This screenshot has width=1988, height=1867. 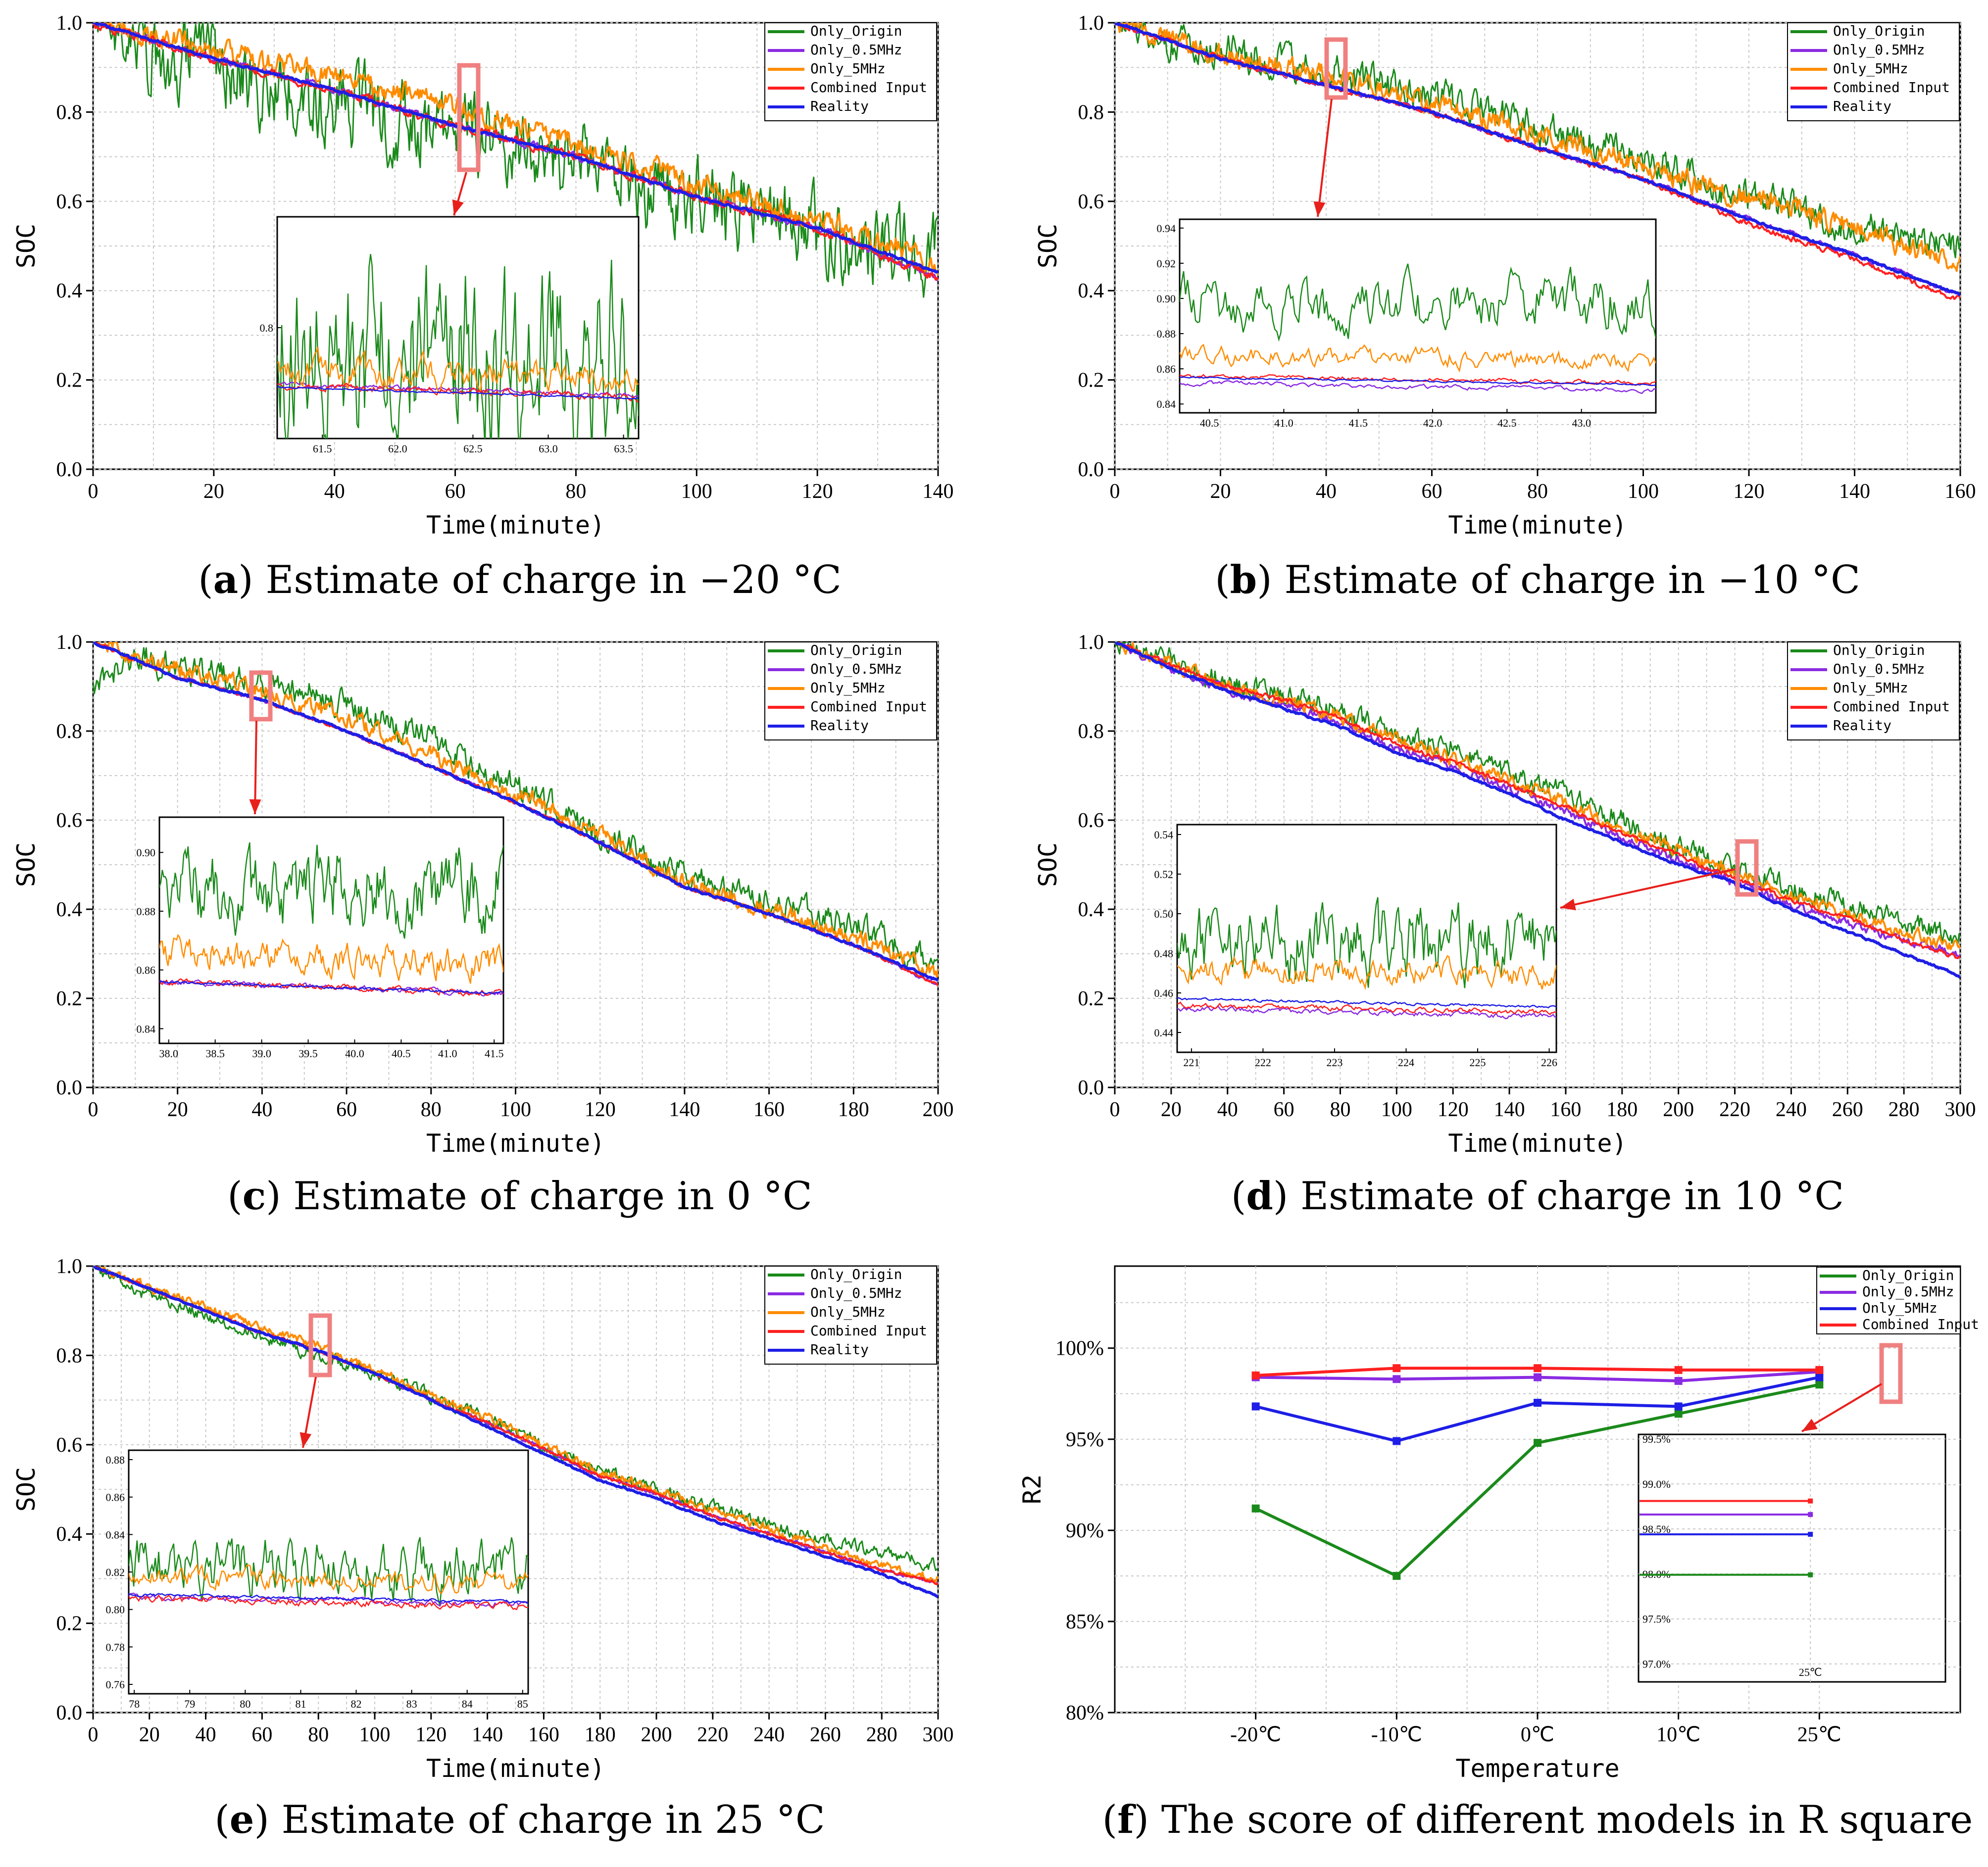 What do you see at coordinates (1537, 579) in the screenshot?
I see `caption-b: (b) Estimate of charge in −10 °C` at bounding box center [1537, 579].